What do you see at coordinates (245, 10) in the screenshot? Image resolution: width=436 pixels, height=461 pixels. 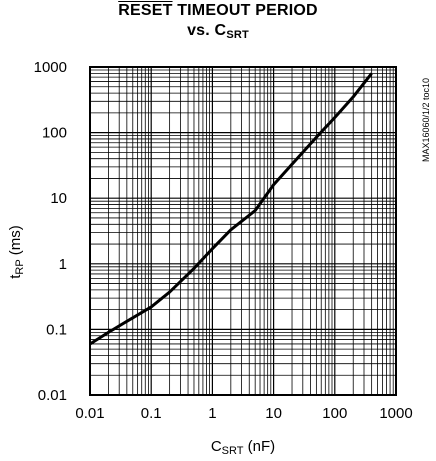 I see `title-line1-rest: TIMEOUT PERIOD` at bounding box center [245, 10].